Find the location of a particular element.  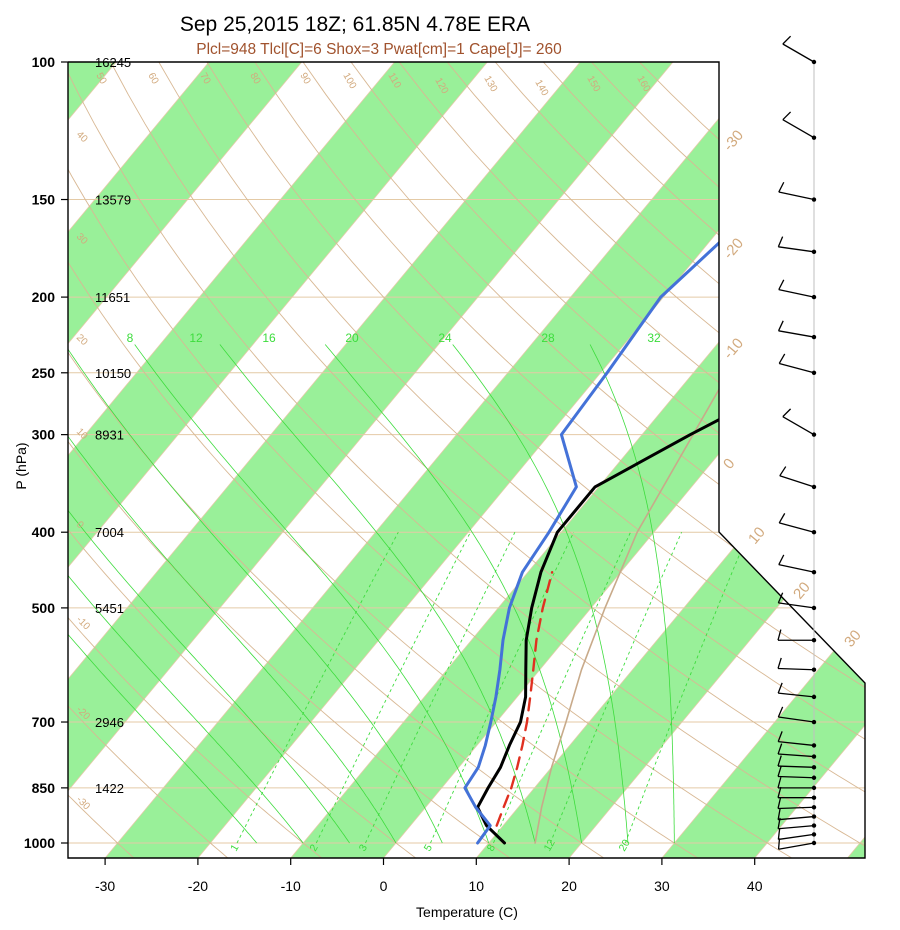

height-label: 8931 is located at coordinates (109, 435).